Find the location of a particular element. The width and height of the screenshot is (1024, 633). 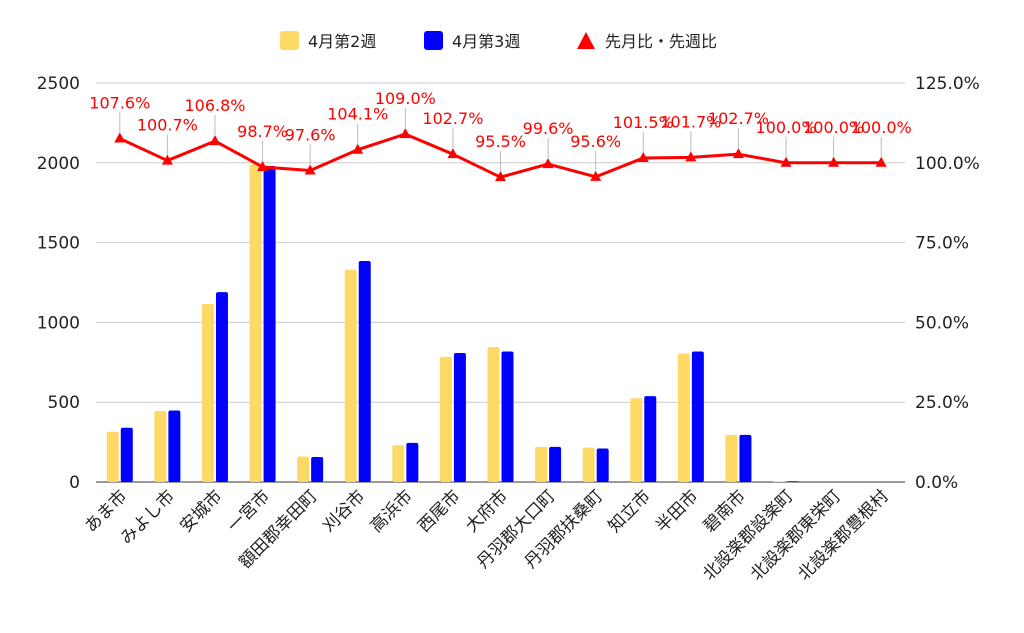

bar-14-week2 is located at coordinates (779, 481).